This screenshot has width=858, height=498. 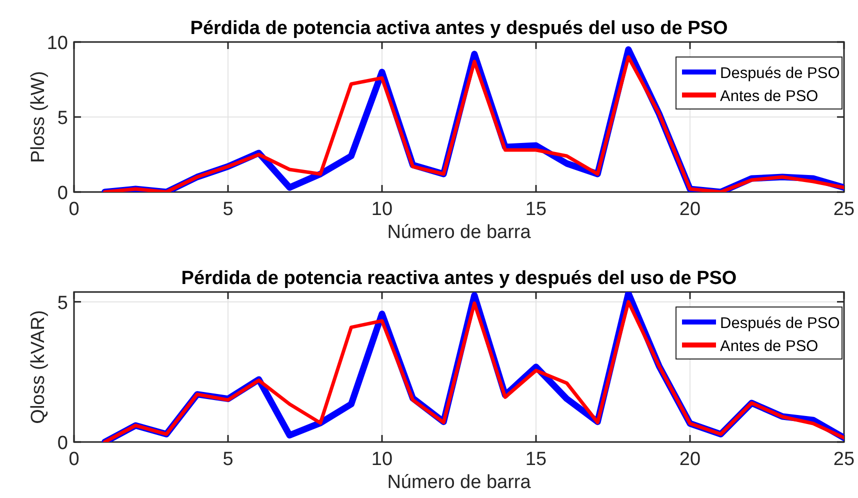 I want to click on y-axis-title: Ploss (kW), so click(x=38, y=117).